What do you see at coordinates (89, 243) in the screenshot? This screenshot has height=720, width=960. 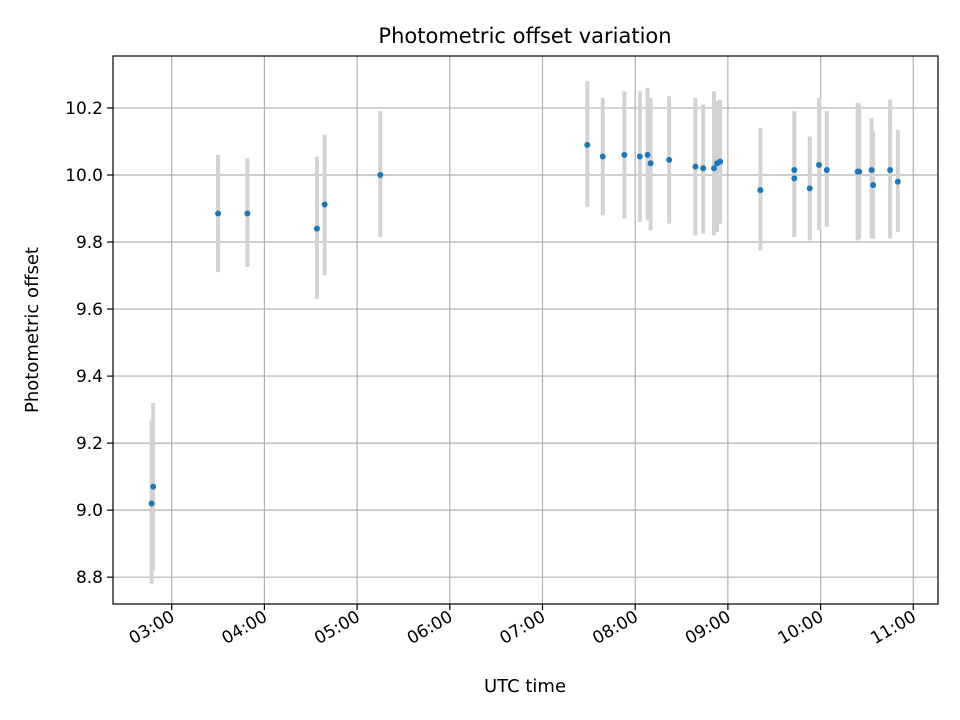 I see `y-tick-label: 9.8` at bounding box center [89, 243].